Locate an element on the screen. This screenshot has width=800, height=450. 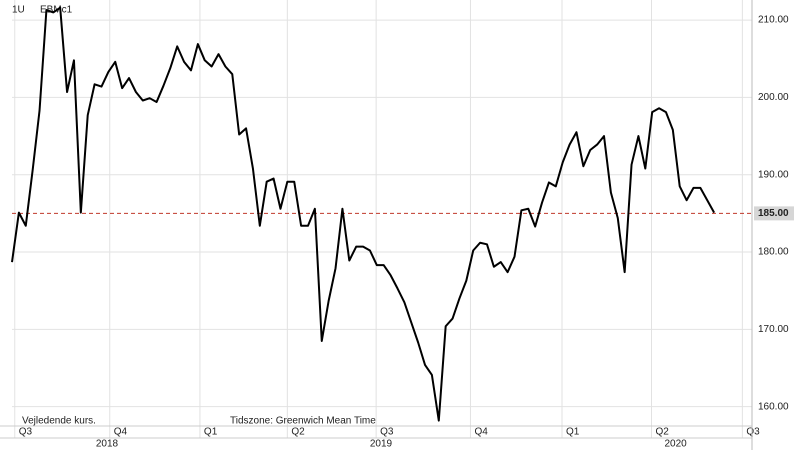
reference-label: 185.00 is located at coordinates (773, 213).